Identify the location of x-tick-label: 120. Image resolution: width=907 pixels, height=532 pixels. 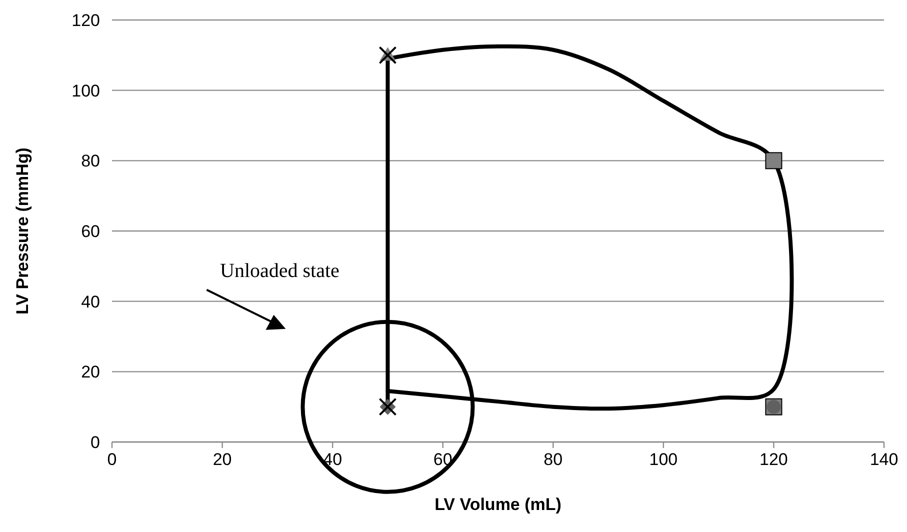
(774, 459).